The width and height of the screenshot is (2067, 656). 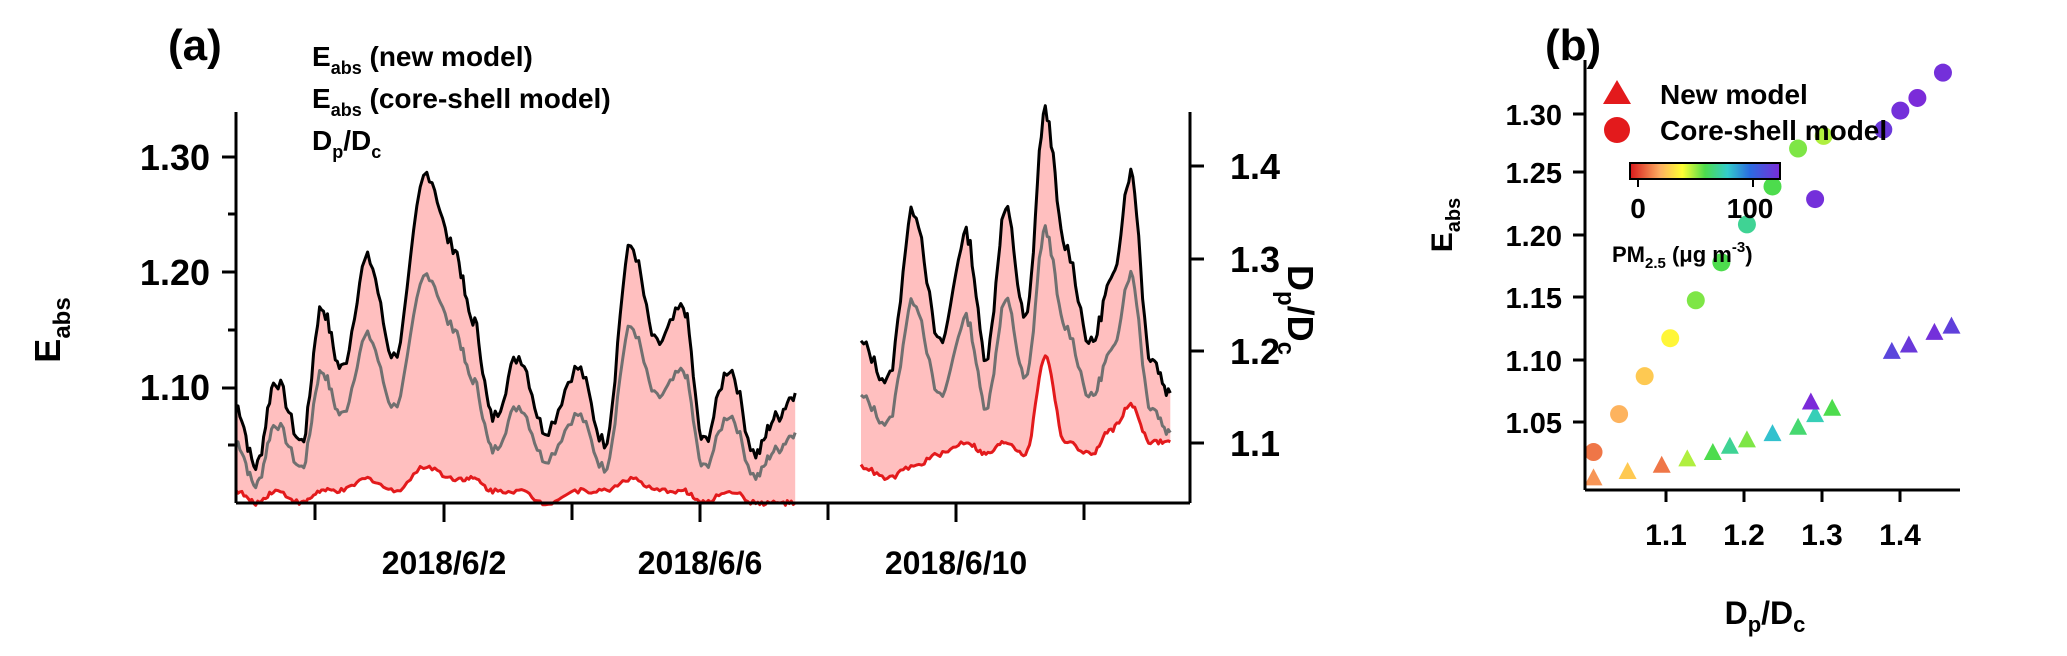 What do you see at coordinates (1534, 299) in the screenshot?
I see `ytick-label: 1.15` at bounding box center [1534, 299].